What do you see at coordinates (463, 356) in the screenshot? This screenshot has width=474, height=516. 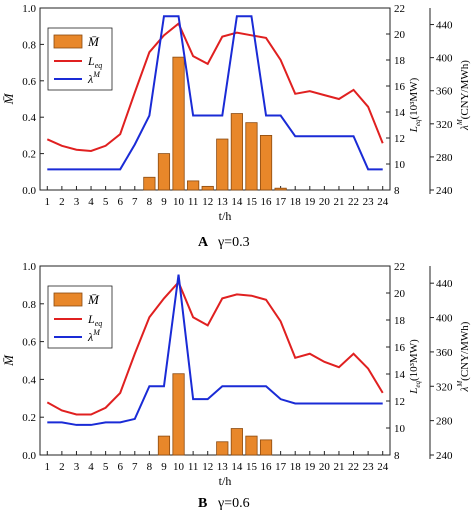 I see `y3-axis-label: λM(CNY/MWh)` at bounding box center [463, 356].